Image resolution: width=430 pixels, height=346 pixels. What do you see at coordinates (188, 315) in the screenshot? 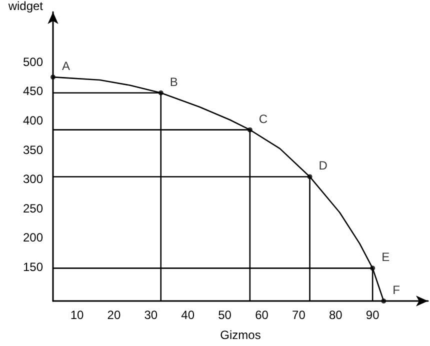
I see `x-tick-label: 40` at bounding box center [188, 315].